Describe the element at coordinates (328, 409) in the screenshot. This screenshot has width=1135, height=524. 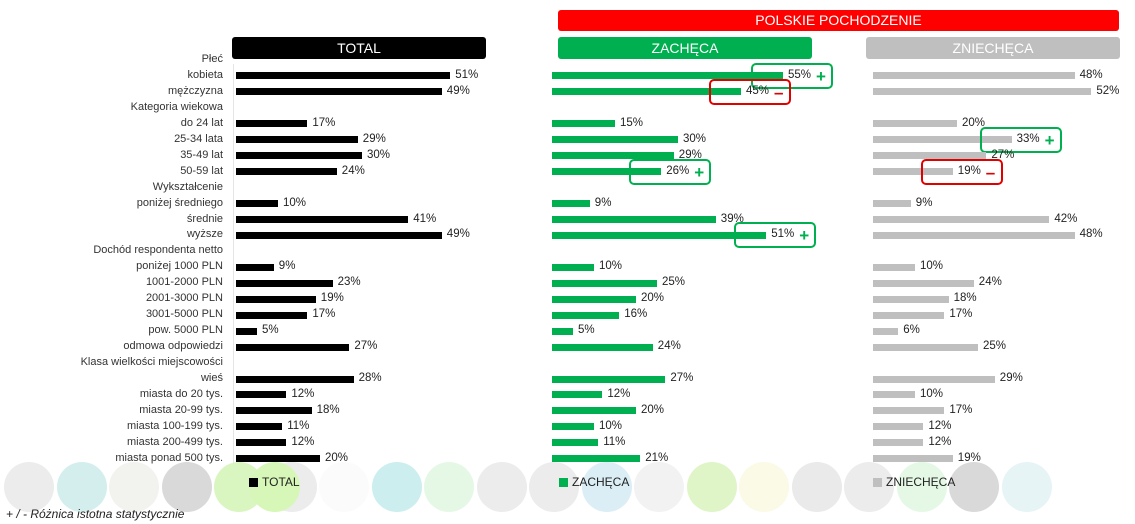
I see `value-label-total: 18%` at that location.